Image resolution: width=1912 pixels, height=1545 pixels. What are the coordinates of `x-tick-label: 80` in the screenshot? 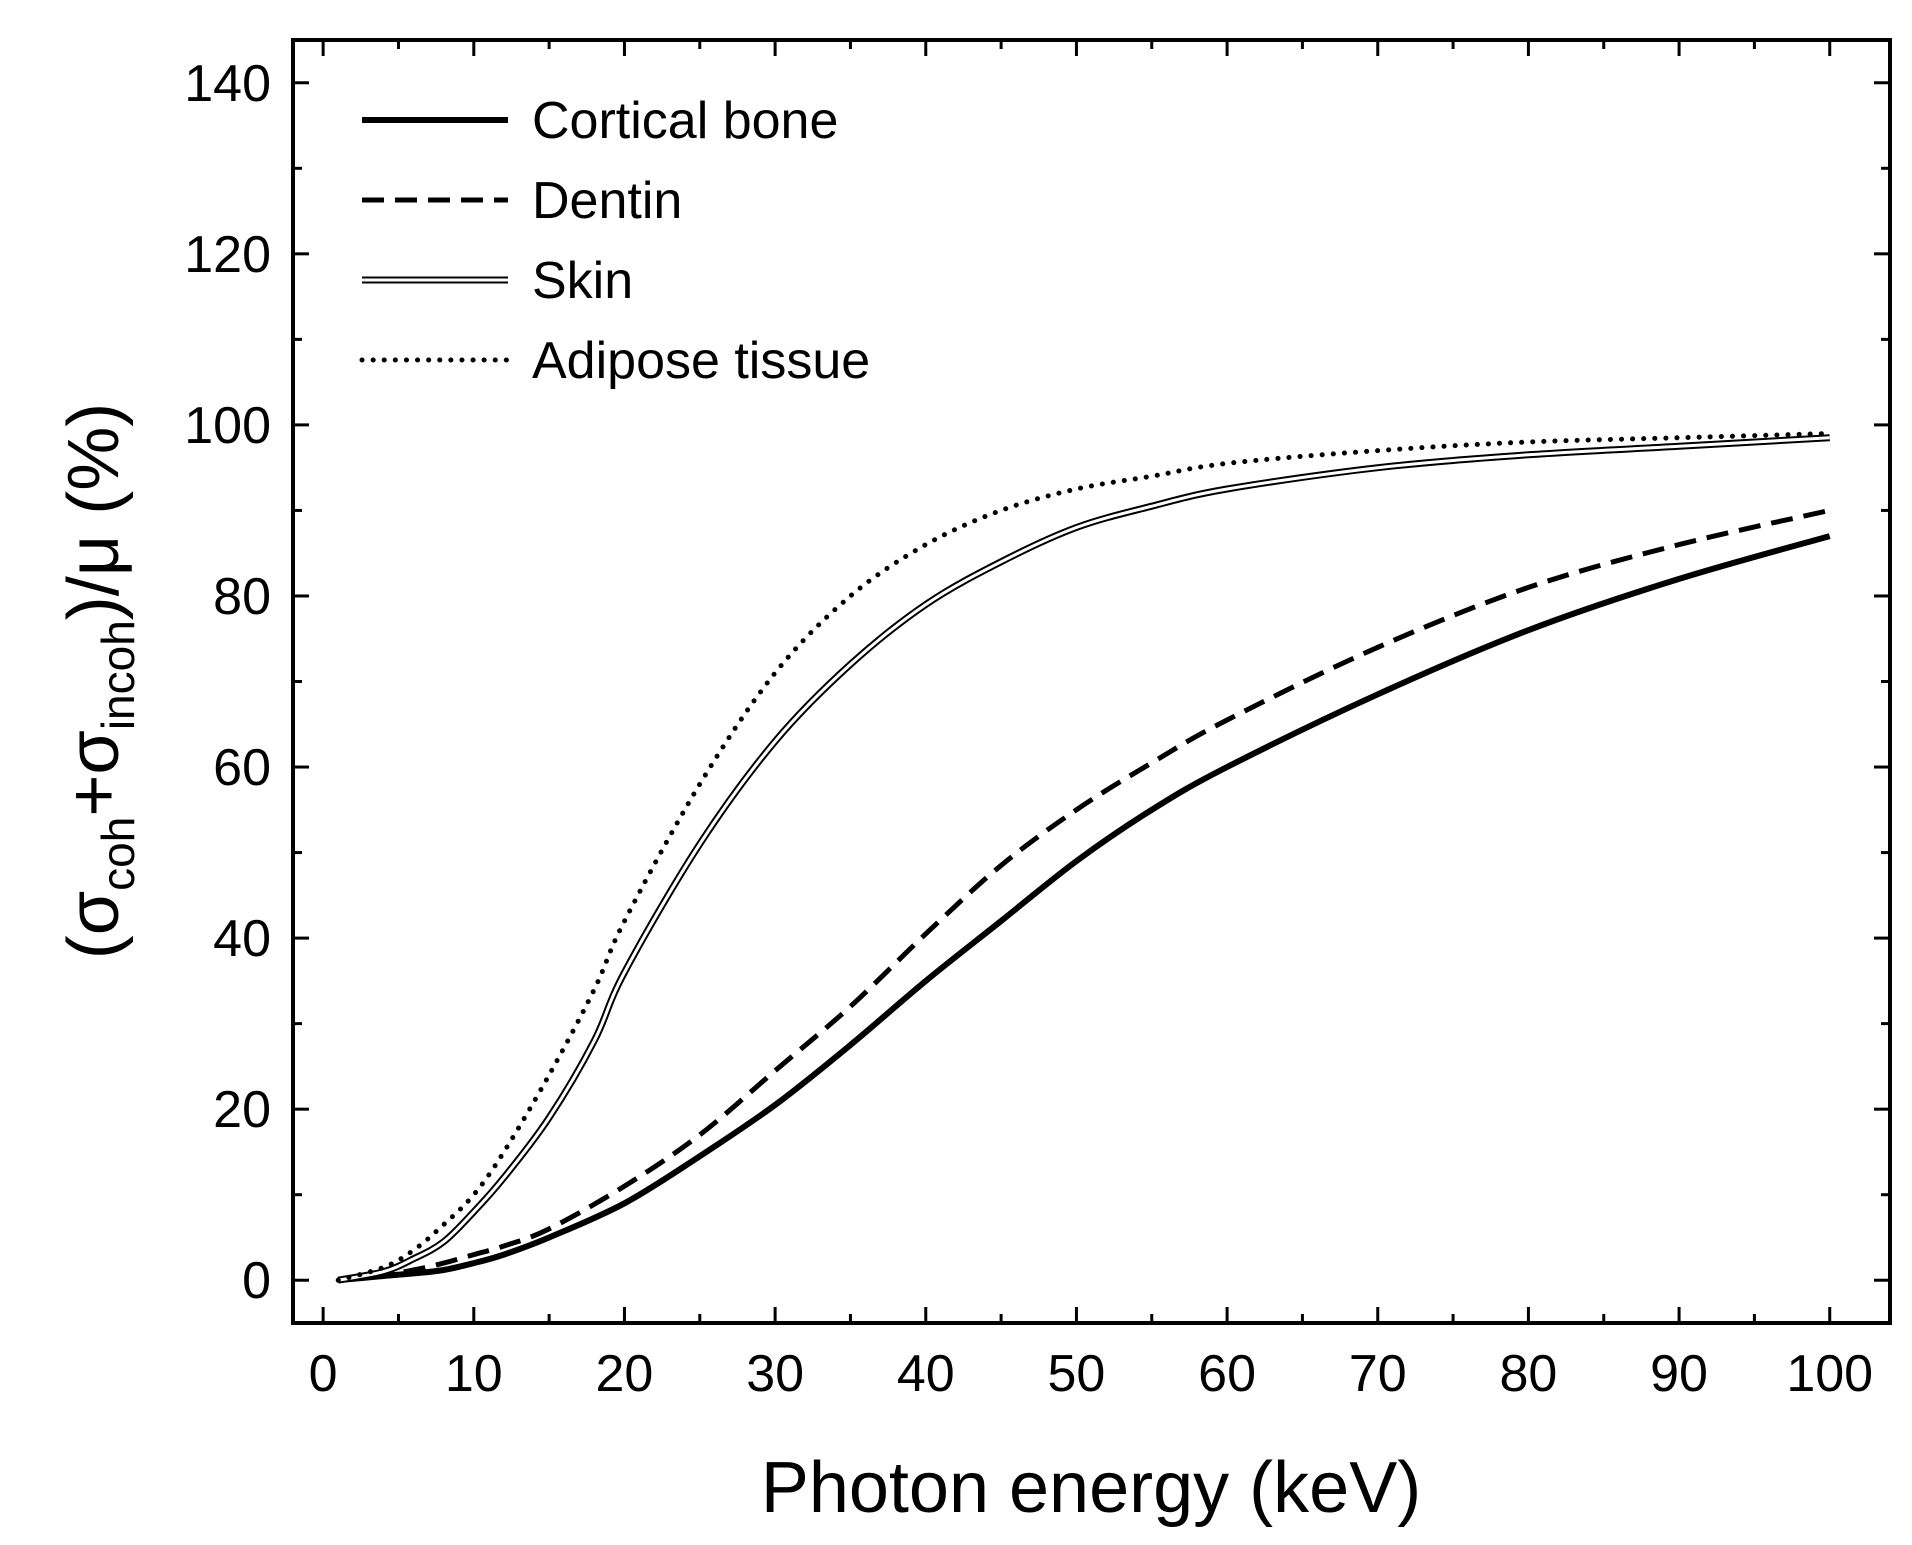 It's located at (1528, 1374).